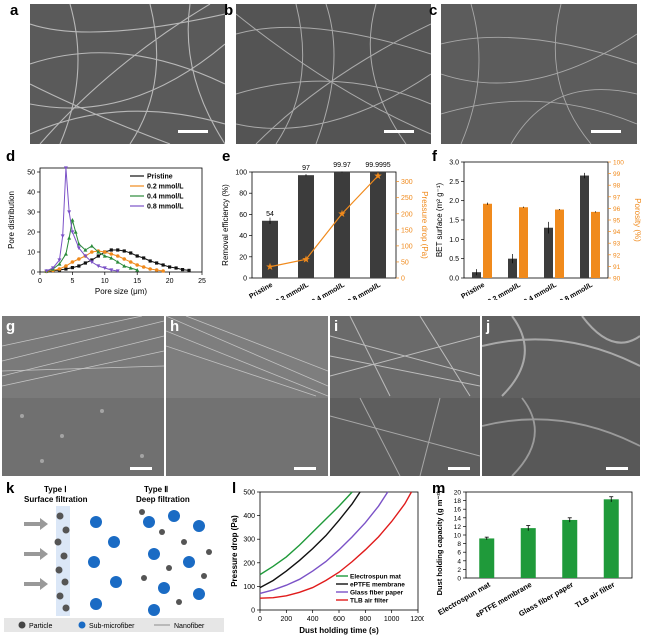  What do you see at coordinates (617, 186) in the screenshot?
I see `y2-tick-label: 98` at bounding box center [617, 186].